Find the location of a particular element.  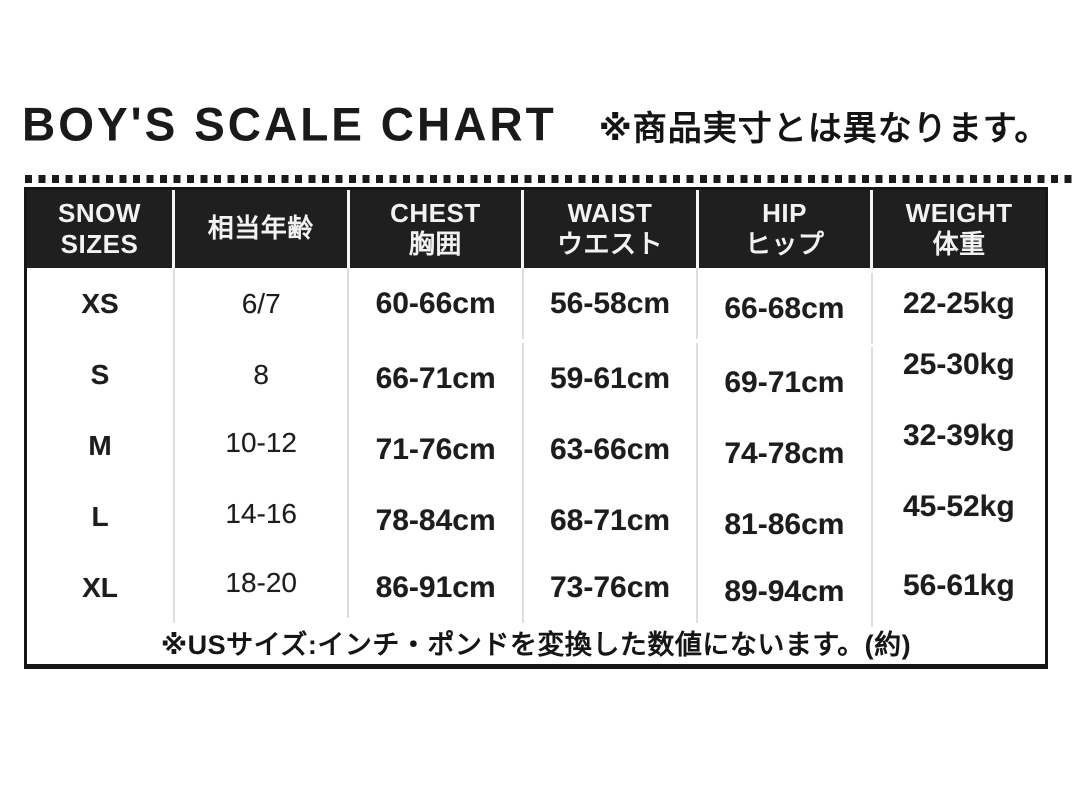

header-line: 相当年齢 is located at coordinates (260, 228).